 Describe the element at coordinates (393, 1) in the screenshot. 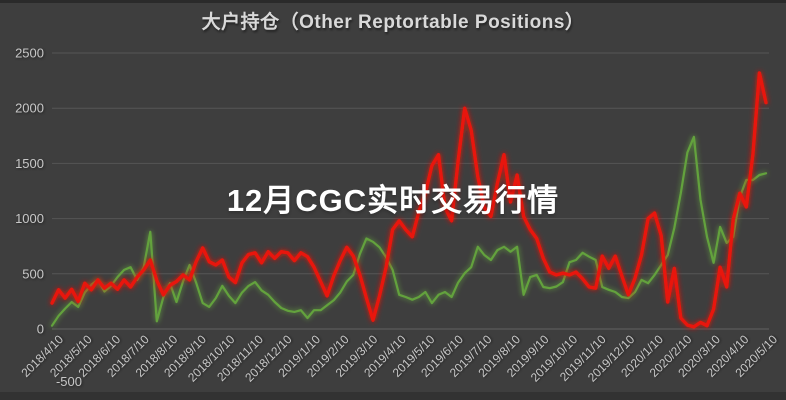

I see `top-strip` at that location.